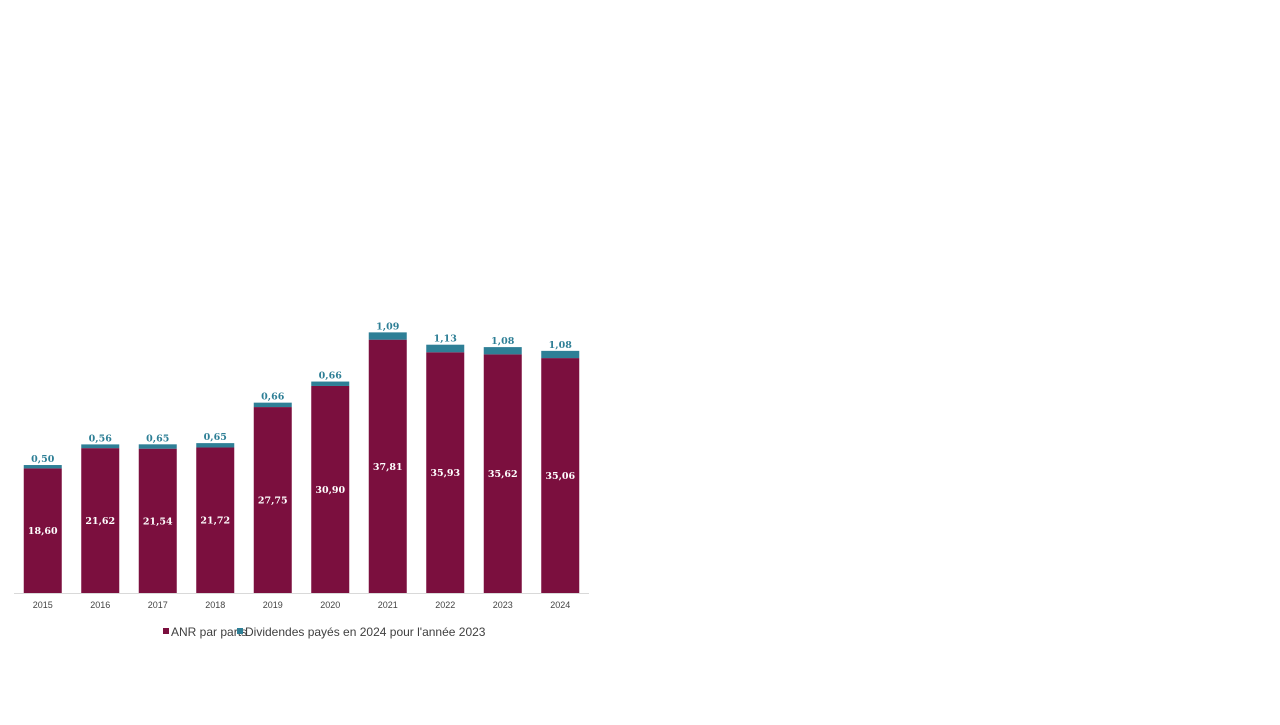 The height and width of the screenshot is (725, 1280). Describe the element at coordinates (43, 466) in the screenshot. I see `bar-dividendes-2015` at that location.